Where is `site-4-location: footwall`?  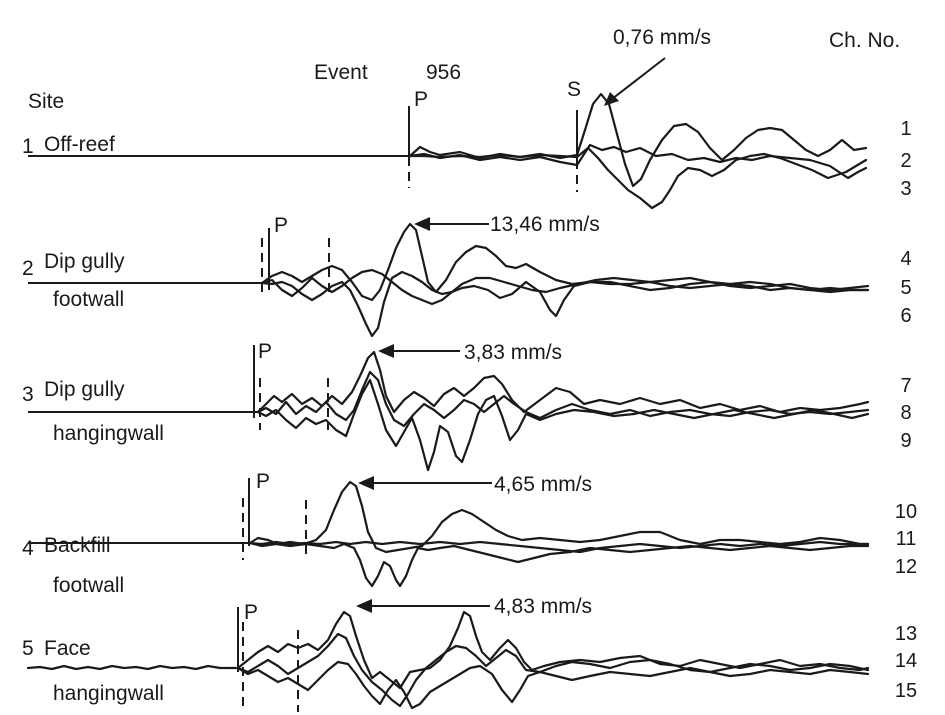 site-4-location: footwall is located at coordinates (88, 585).